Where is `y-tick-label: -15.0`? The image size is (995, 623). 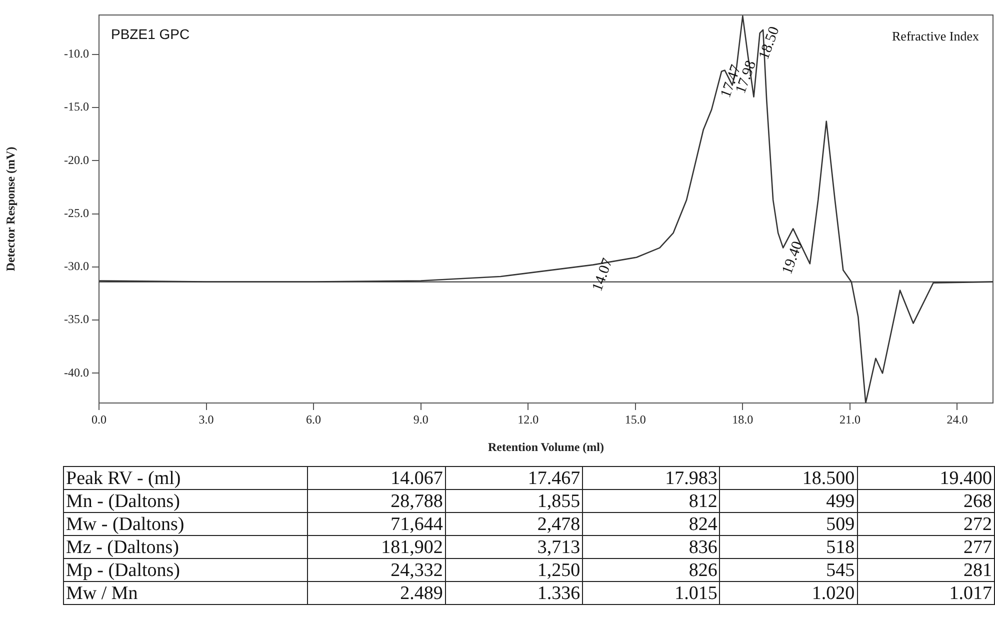
y-tick-label: -15.0 is located at coordinates (76, 107).